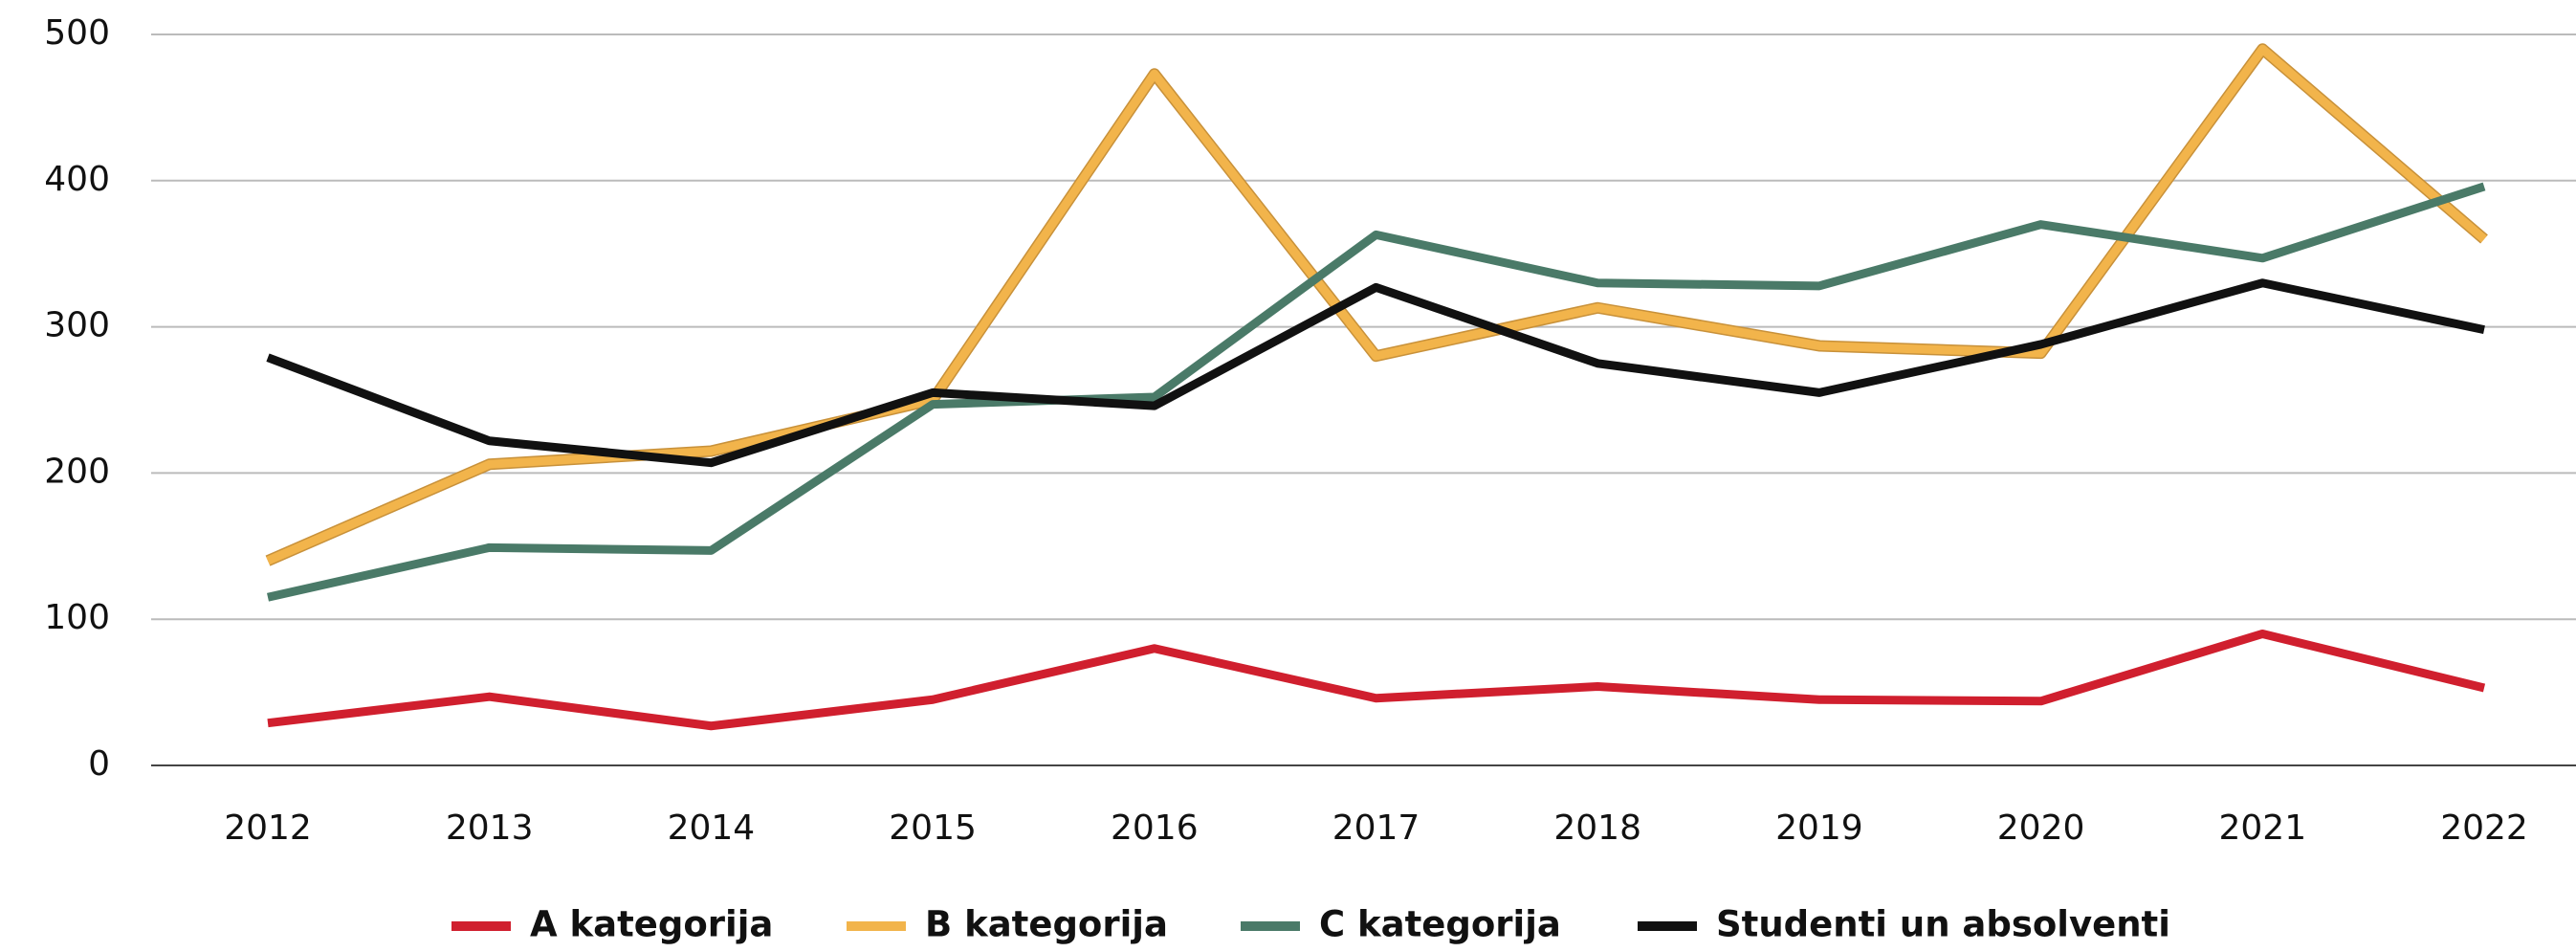 Image resolution: width=2576 pixels, height=952 pixels. I want to click on x-tick-label: 2019, so click(1819, 828).